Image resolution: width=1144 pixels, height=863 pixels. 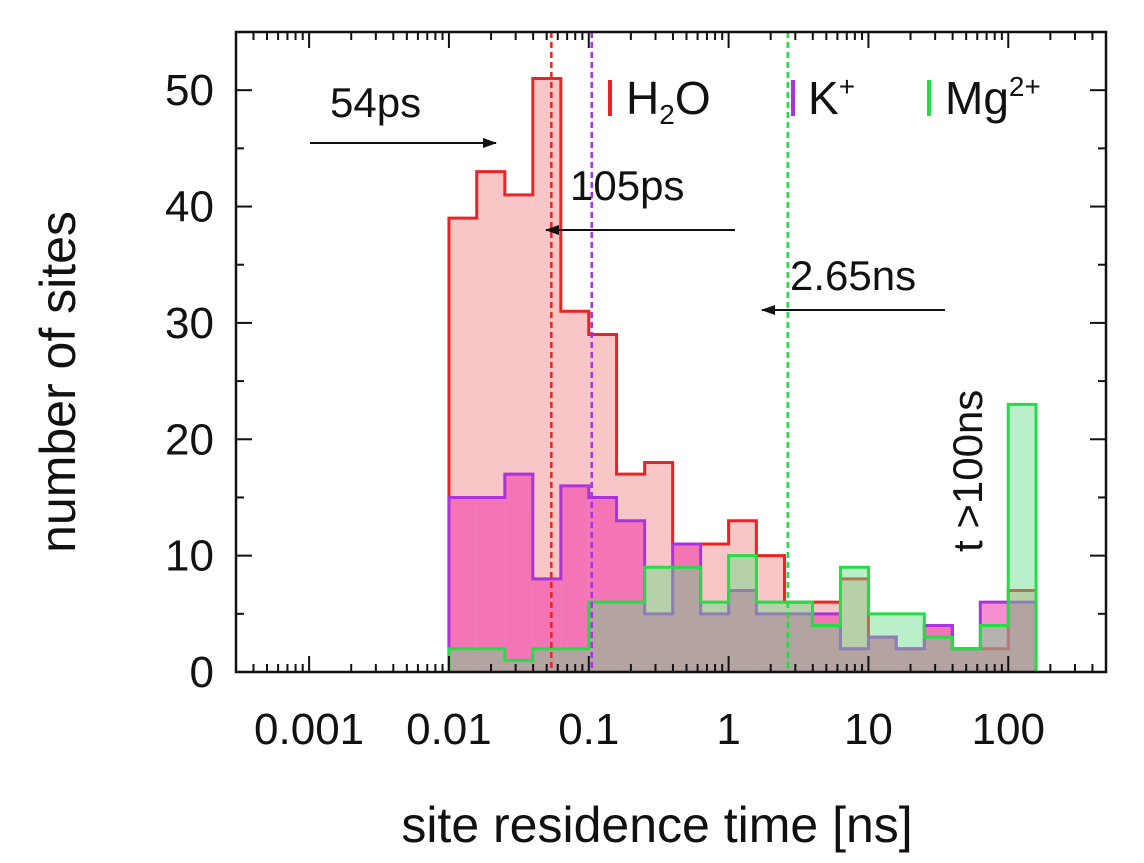 I want to click on annotation-t-100ns: t >100ns, so click(x=967, y=471).